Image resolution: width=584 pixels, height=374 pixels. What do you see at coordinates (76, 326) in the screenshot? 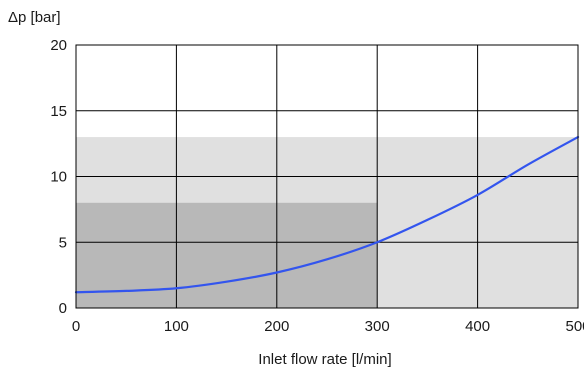
I see `x-tick-label-0: 0` at bounding box center [76, 326].